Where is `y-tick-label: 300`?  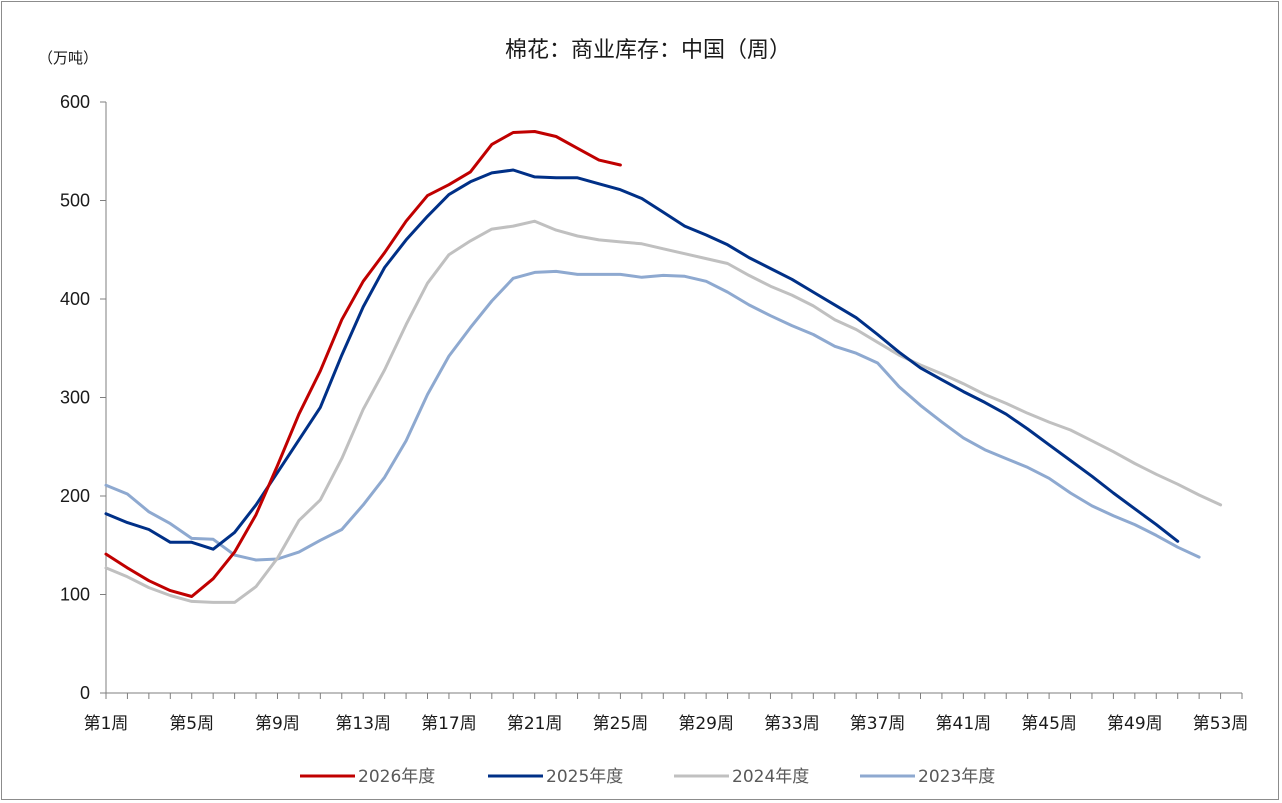
y-tick-label: 300 is located at coordinates (75, 398).